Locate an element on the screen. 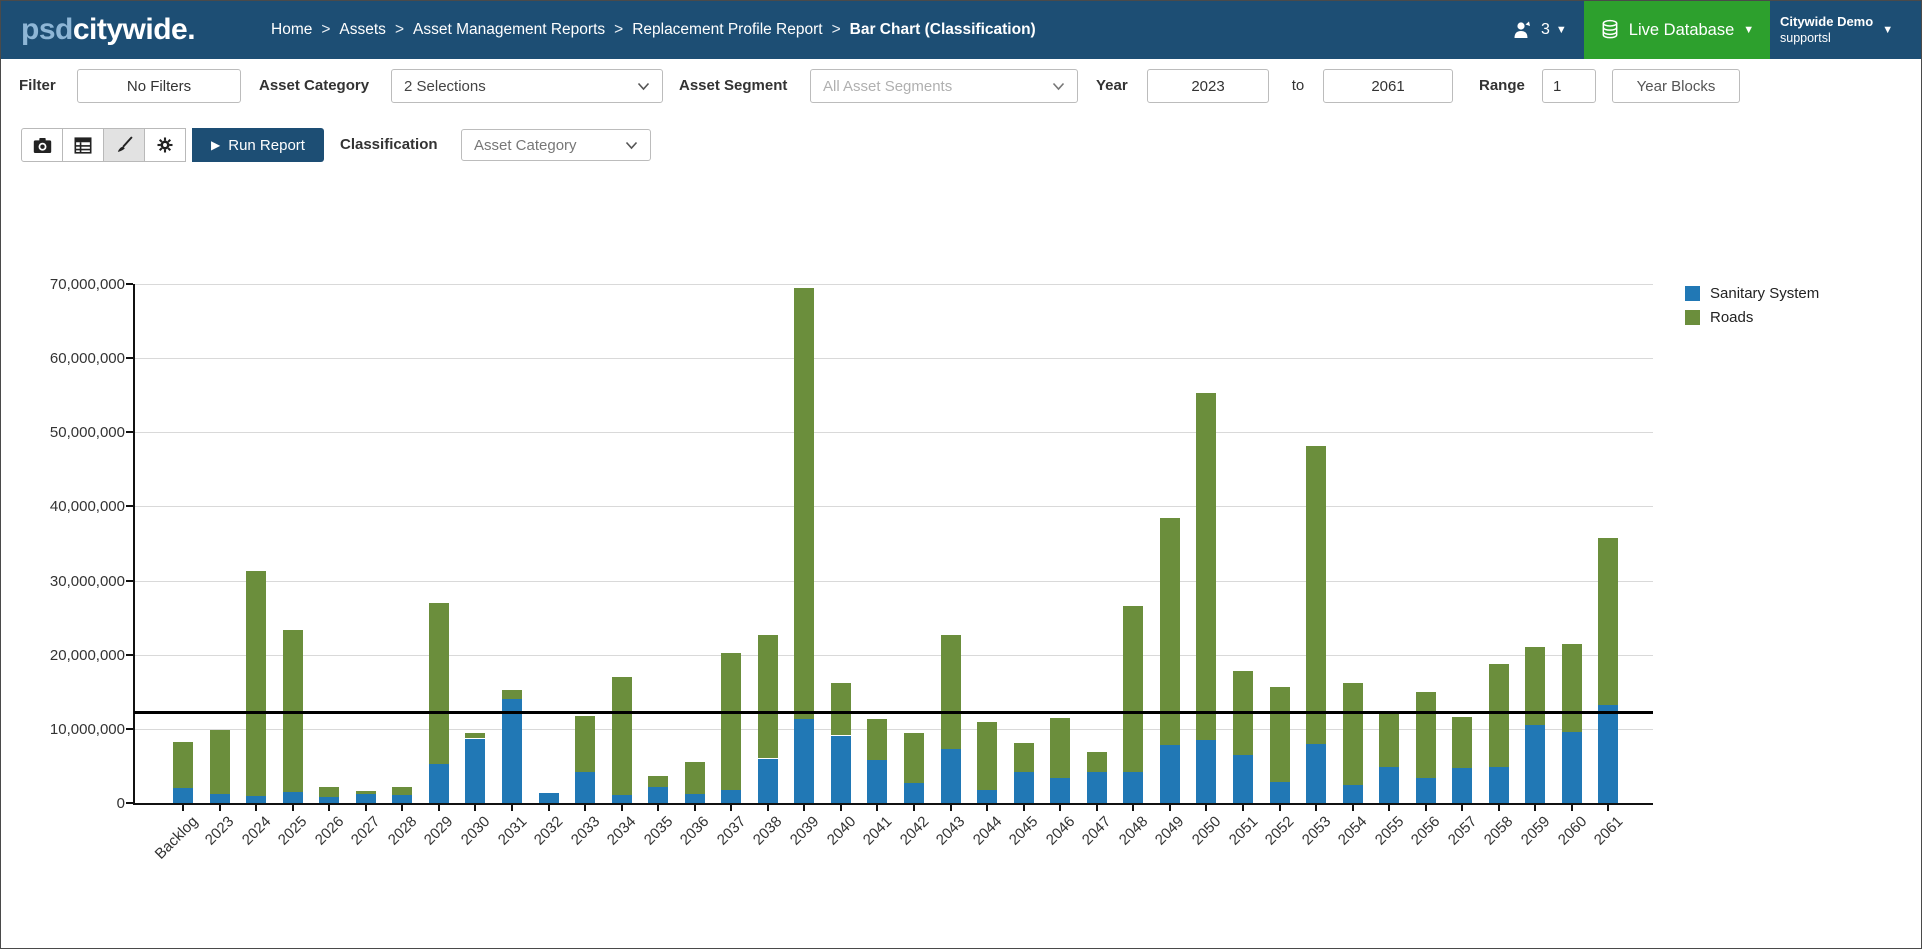 The height and width of the screenshot is (949, 1922). year-from-input is located at coordinates (1208, 86).